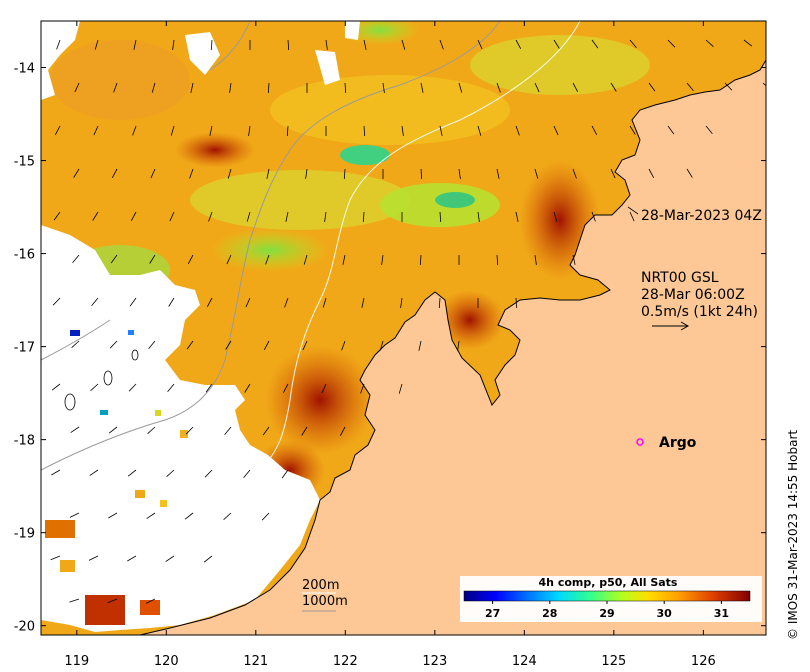  What do you see at coordinates (166, 661) in the screenshot?
I see `x-tick-label: 120` at bounding box center [166, 661].